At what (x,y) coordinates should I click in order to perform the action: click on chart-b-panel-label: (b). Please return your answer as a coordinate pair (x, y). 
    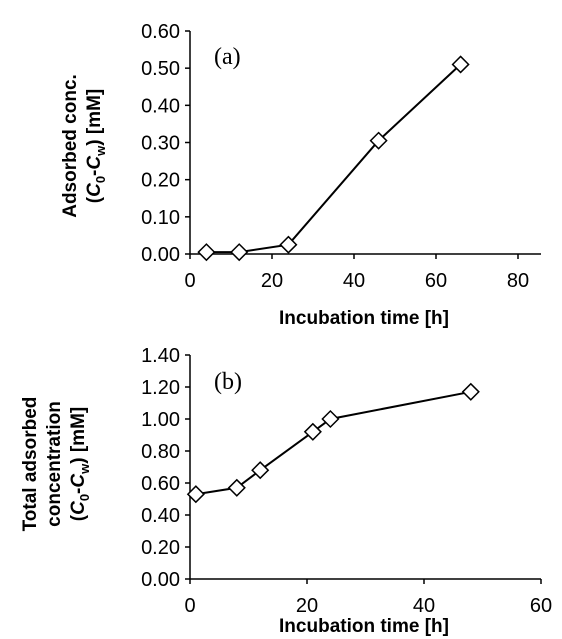
    Looking at the image, I should click on (228, 382).